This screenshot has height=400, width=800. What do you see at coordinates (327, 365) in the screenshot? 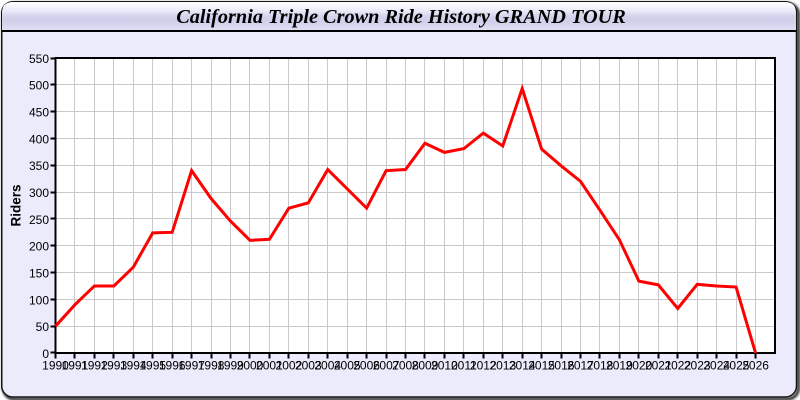
I see `svg-text: 2004` at bounding box center [327, 365].